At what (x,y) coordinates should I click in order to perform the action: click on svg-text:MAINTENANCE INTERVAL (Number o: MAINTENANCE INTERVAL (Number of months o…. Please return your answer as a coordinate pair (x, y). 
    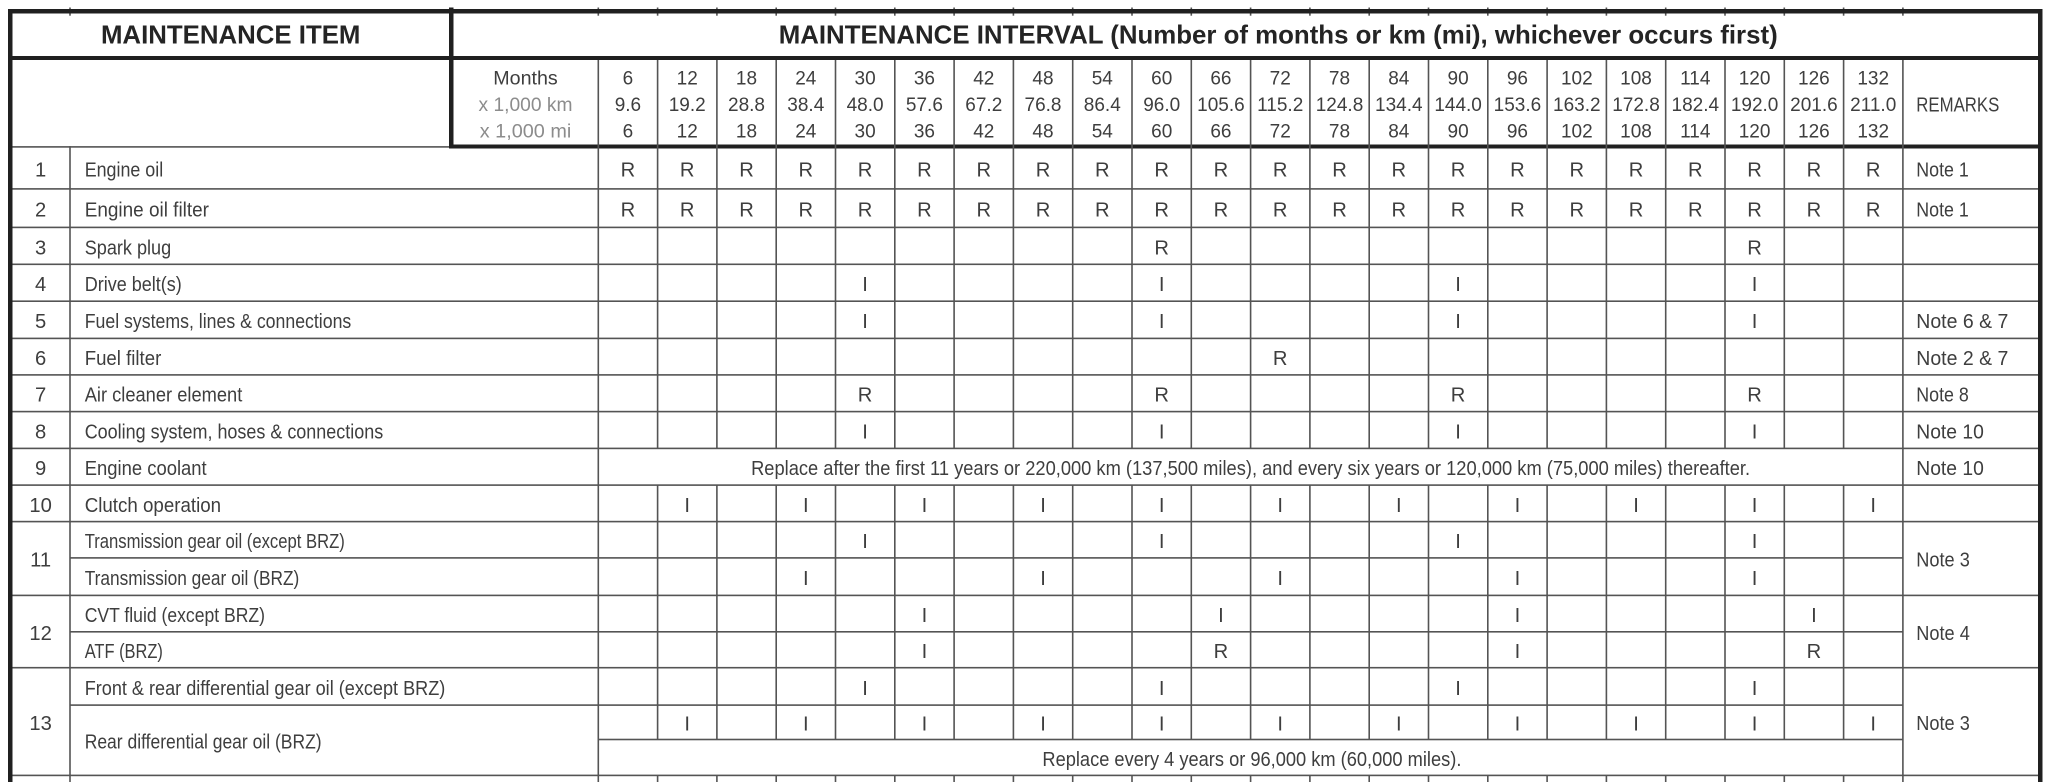
    Looking at the image, I should click on (1278, 34).